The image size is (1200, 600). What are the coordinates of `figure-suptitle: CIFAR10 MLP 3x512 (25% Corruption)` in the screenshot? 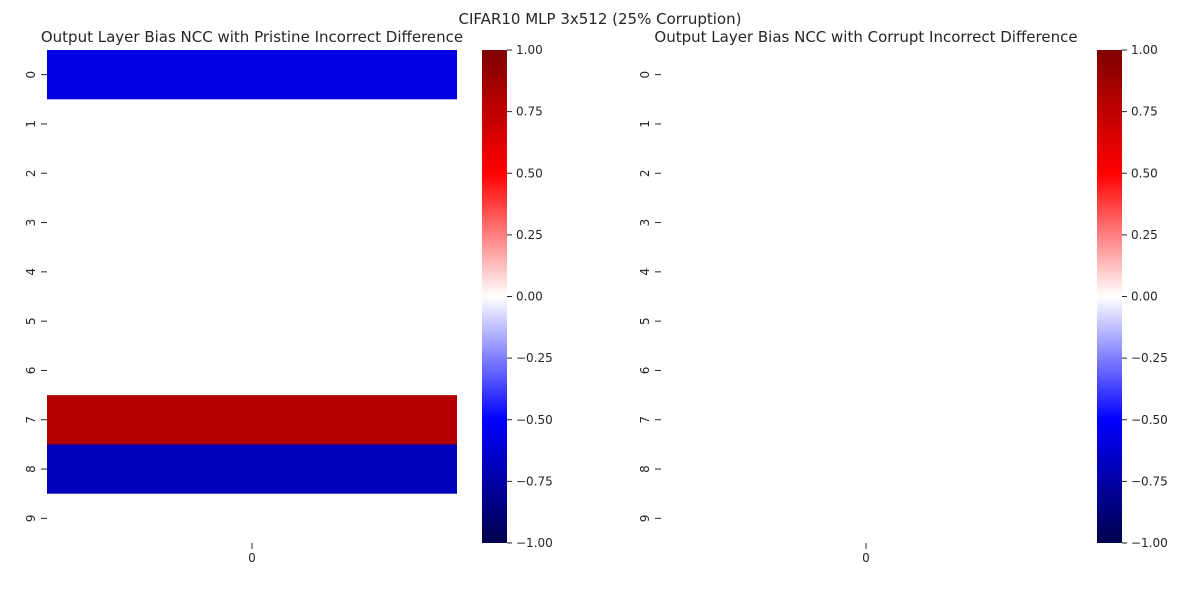 It's located at (600, 19).